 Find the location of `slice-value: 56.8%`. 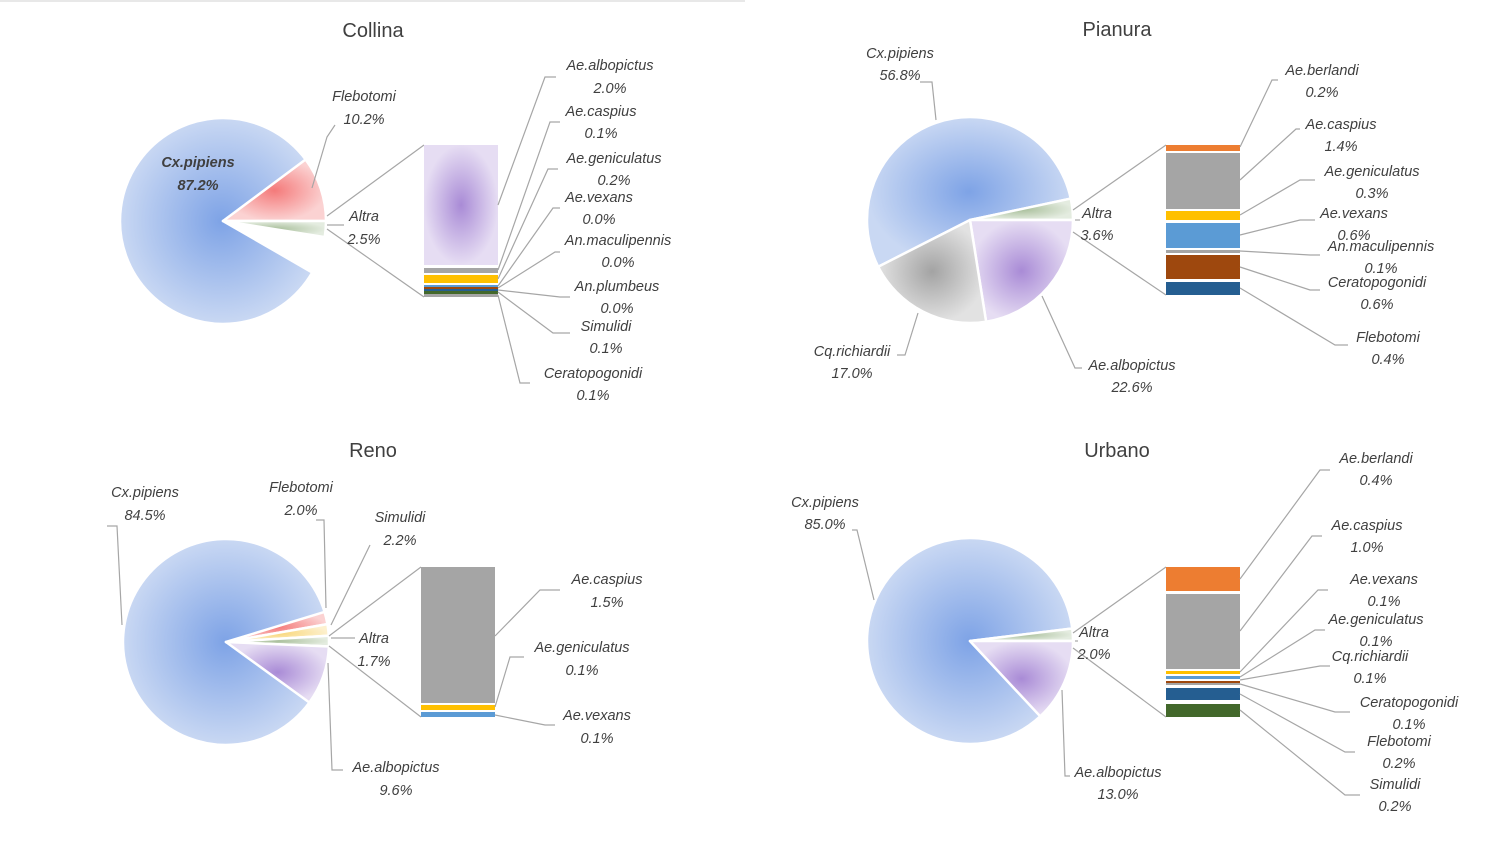

slice-value: 56.8% is located at coordinates (899, 76).